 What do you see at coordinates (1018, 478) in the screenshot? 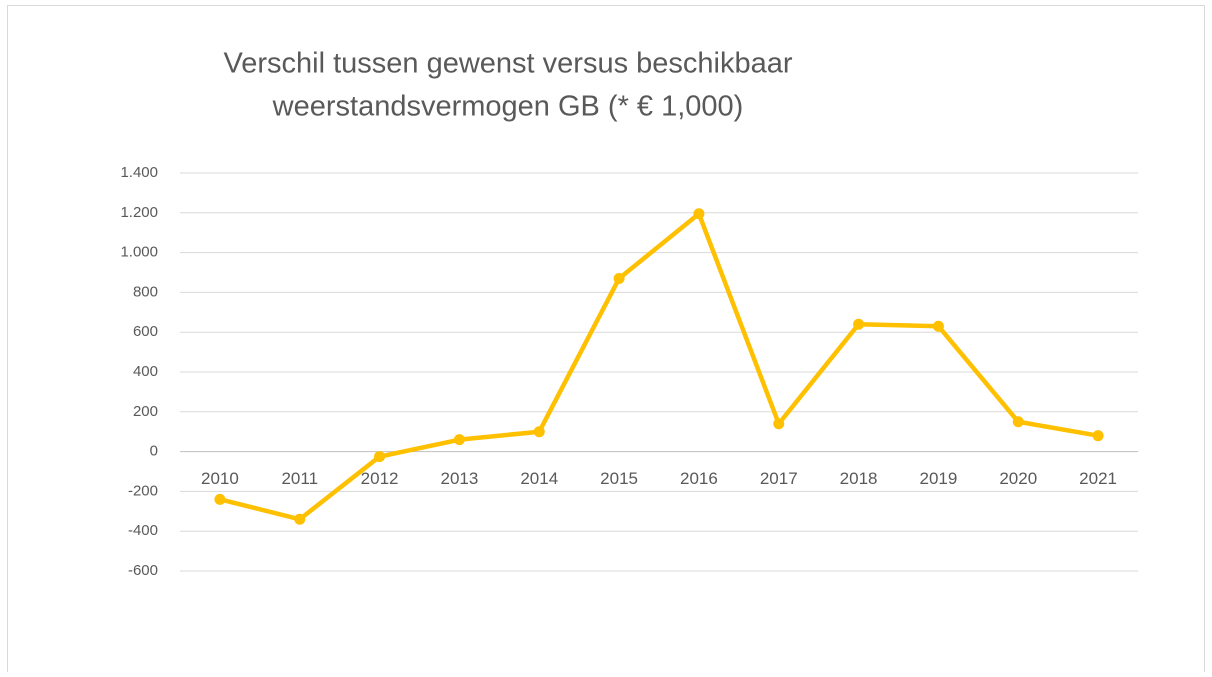
I see `x-tick-label: 2020` at bounding box center [1018, 478].